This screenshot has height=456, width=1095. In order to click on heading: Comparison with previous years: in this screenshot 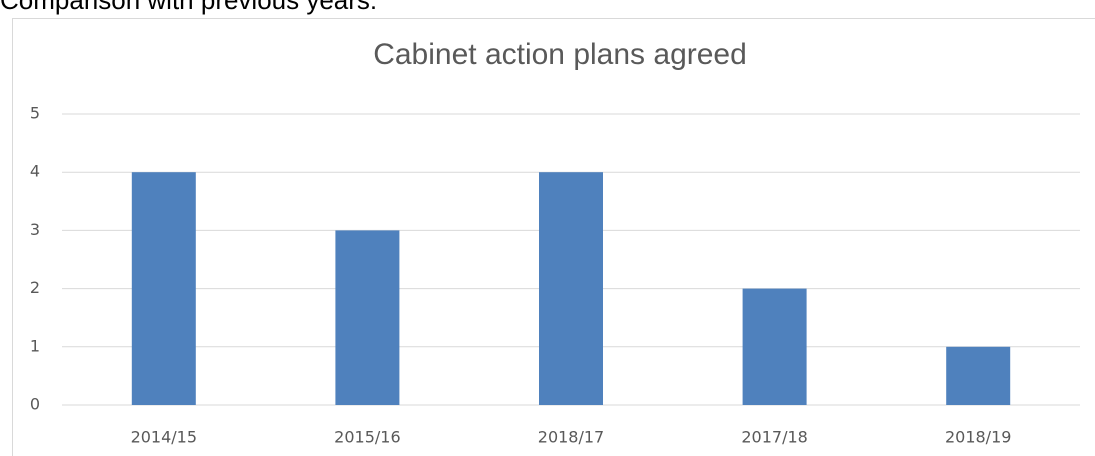, I will do `click(188, 7)`.